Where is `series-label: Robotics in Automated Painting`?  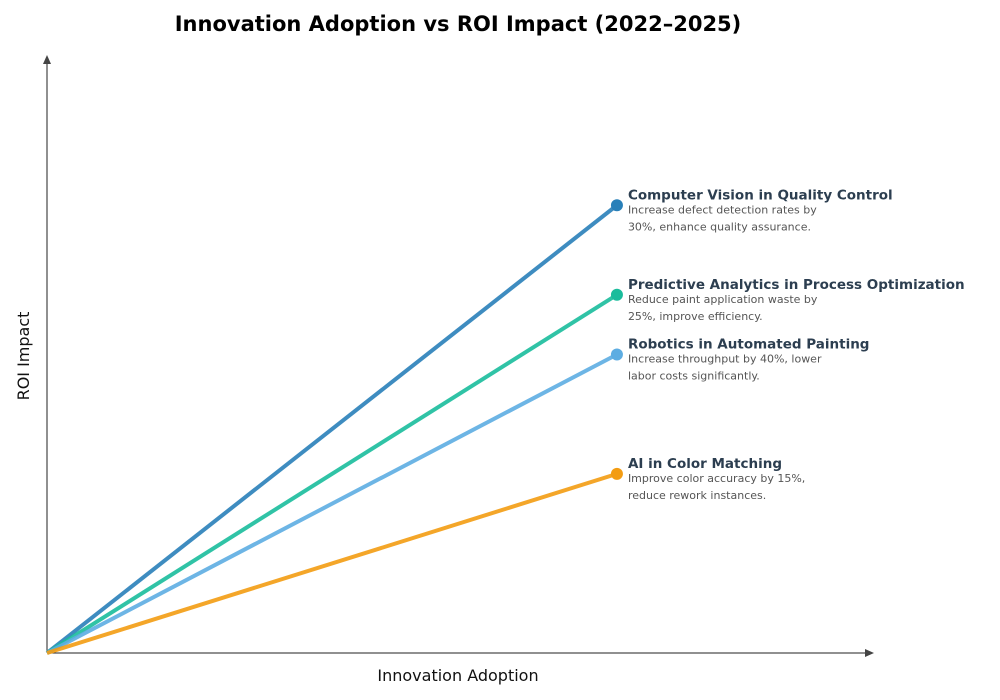 series-label: Robotics in Automated Painting is located at coordinates (749, 345).